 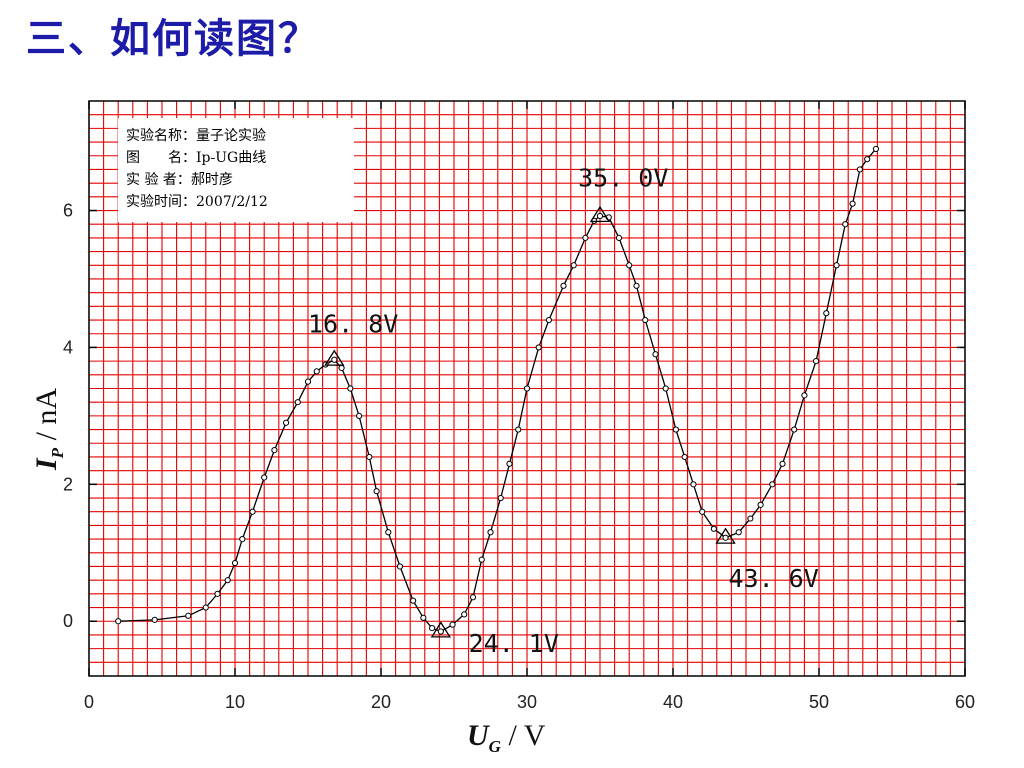 What do you see at coordinates (819, 702) in the screenshot?
I see `x-tick-label: 50` at bounding box center [819, 702].